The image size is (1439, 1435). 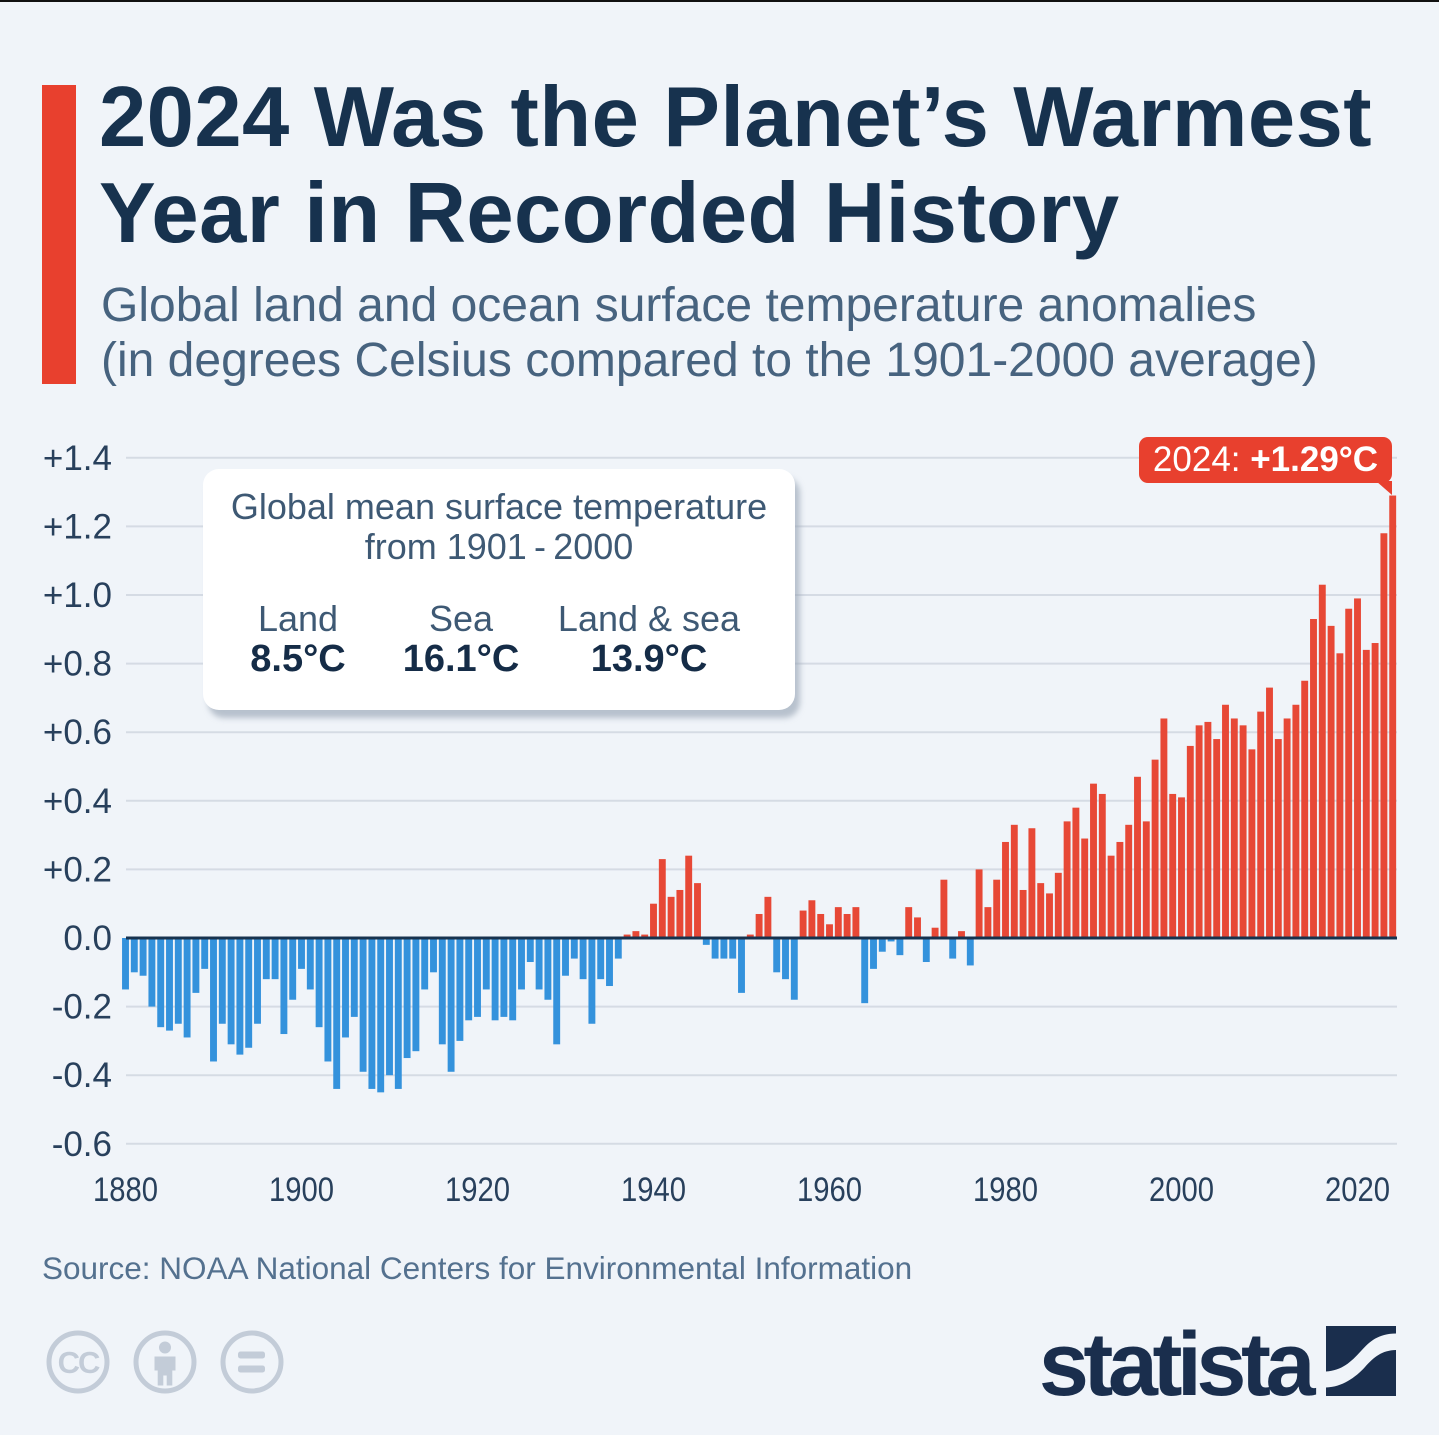 I want to click on svg-text: 1980, so click(x=1005, y=1190).